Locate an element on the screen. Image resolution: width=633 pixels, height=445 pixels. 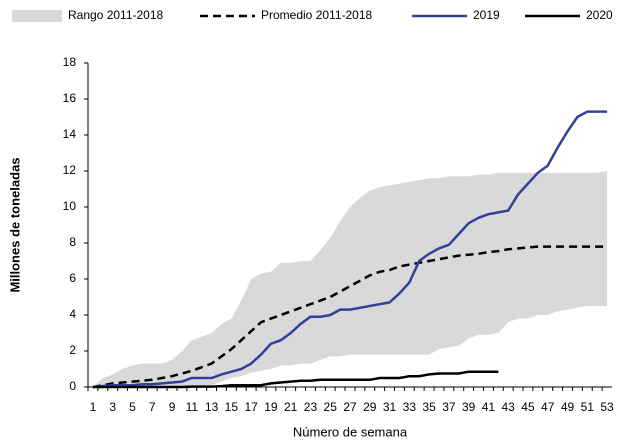
x-tick-label: 31 is located at coordinates (390, 407).